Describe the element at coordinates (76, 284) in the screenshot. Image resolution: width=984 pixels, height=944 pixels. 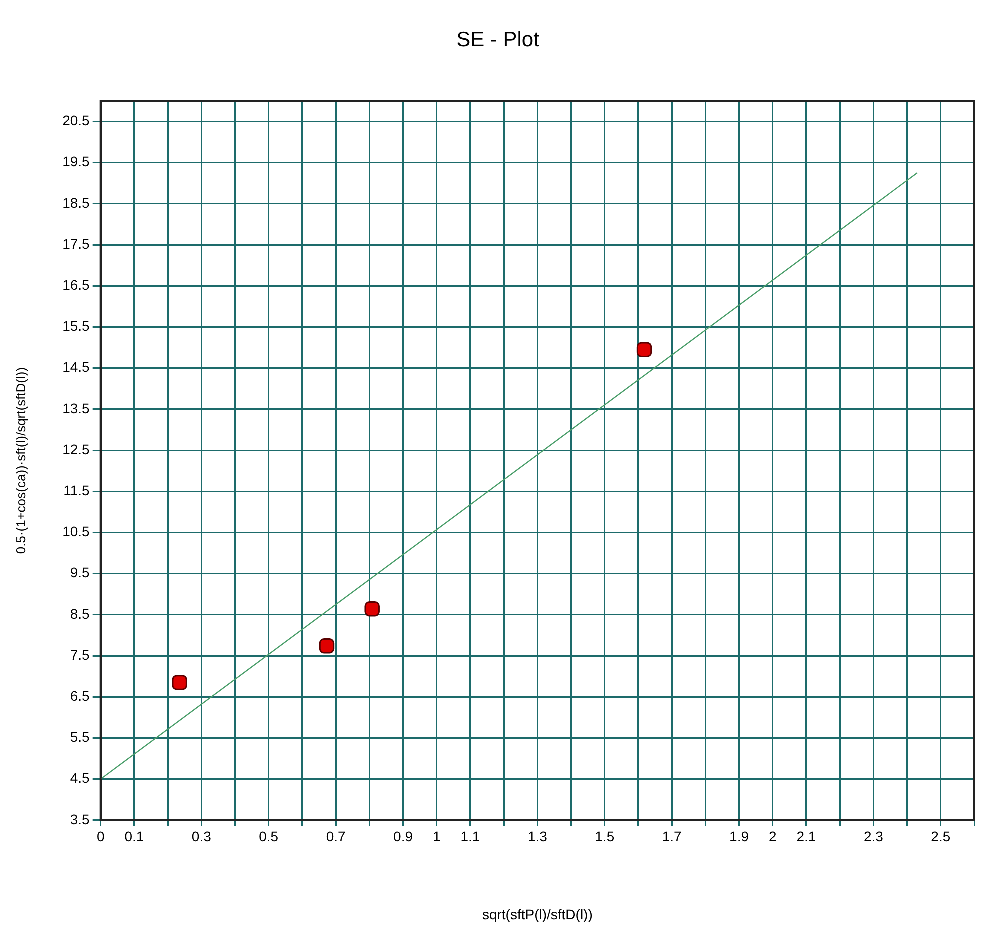
I see `y-tick-label: 16.5` at that location.